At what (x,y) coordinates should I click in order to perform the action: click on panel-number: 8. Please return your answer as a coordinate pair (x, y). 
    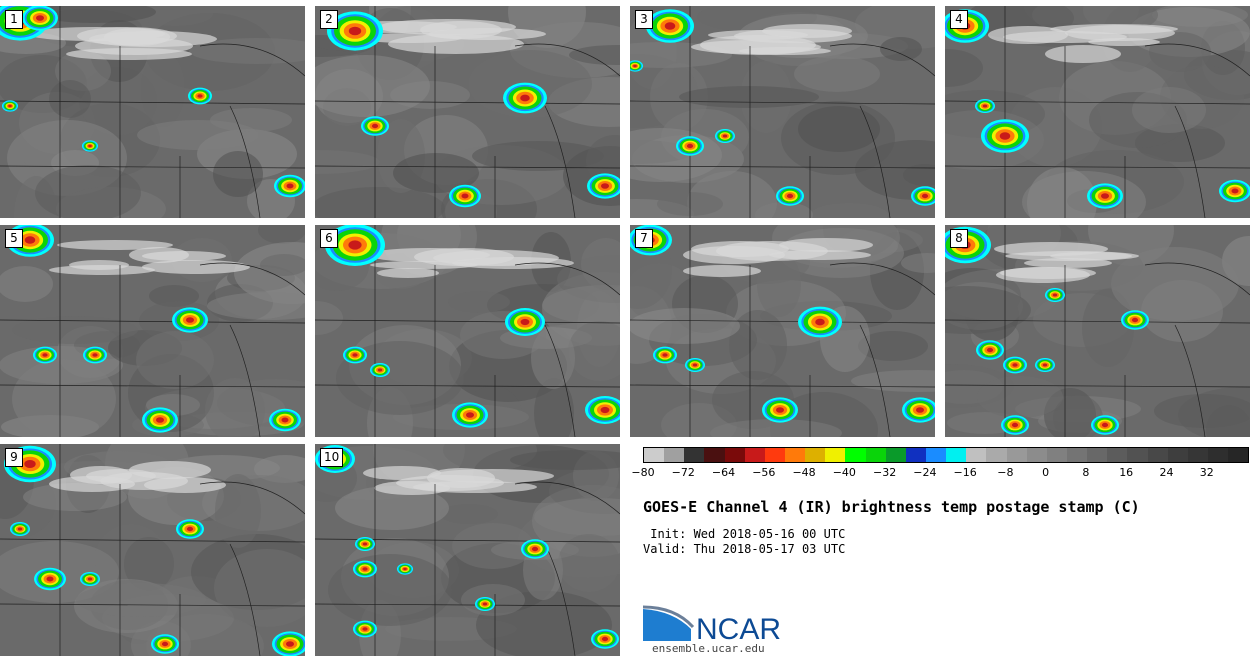
    Looking at the image, I should click on (959, 238).